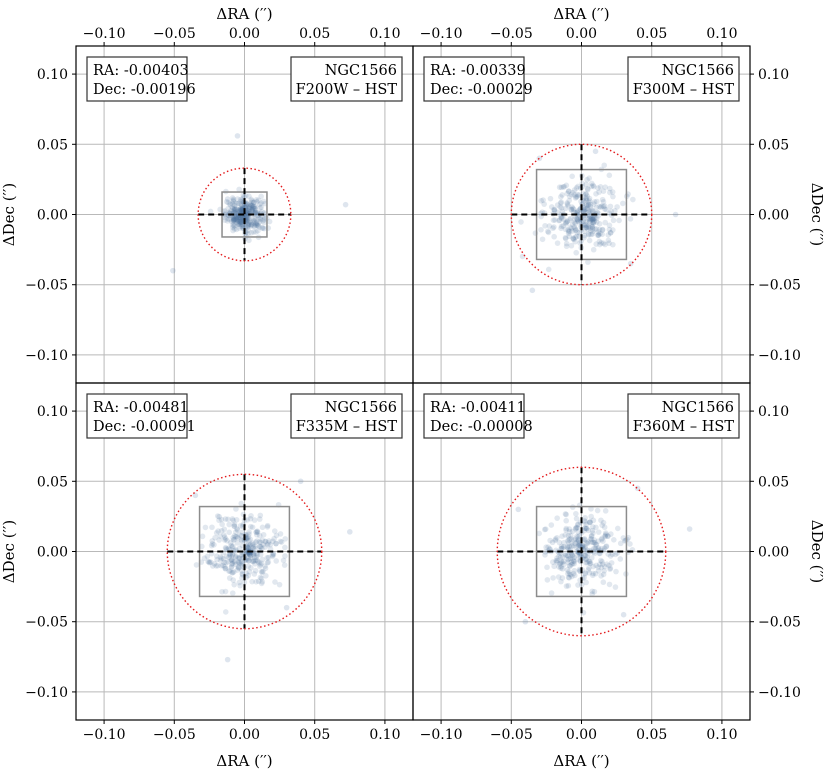 Image resolution: width=830 pixels, height=773 pixels. Describe the element at coordinates (46, 356) in the screenshot. I see `y-tick-label: −0.10` at that location.